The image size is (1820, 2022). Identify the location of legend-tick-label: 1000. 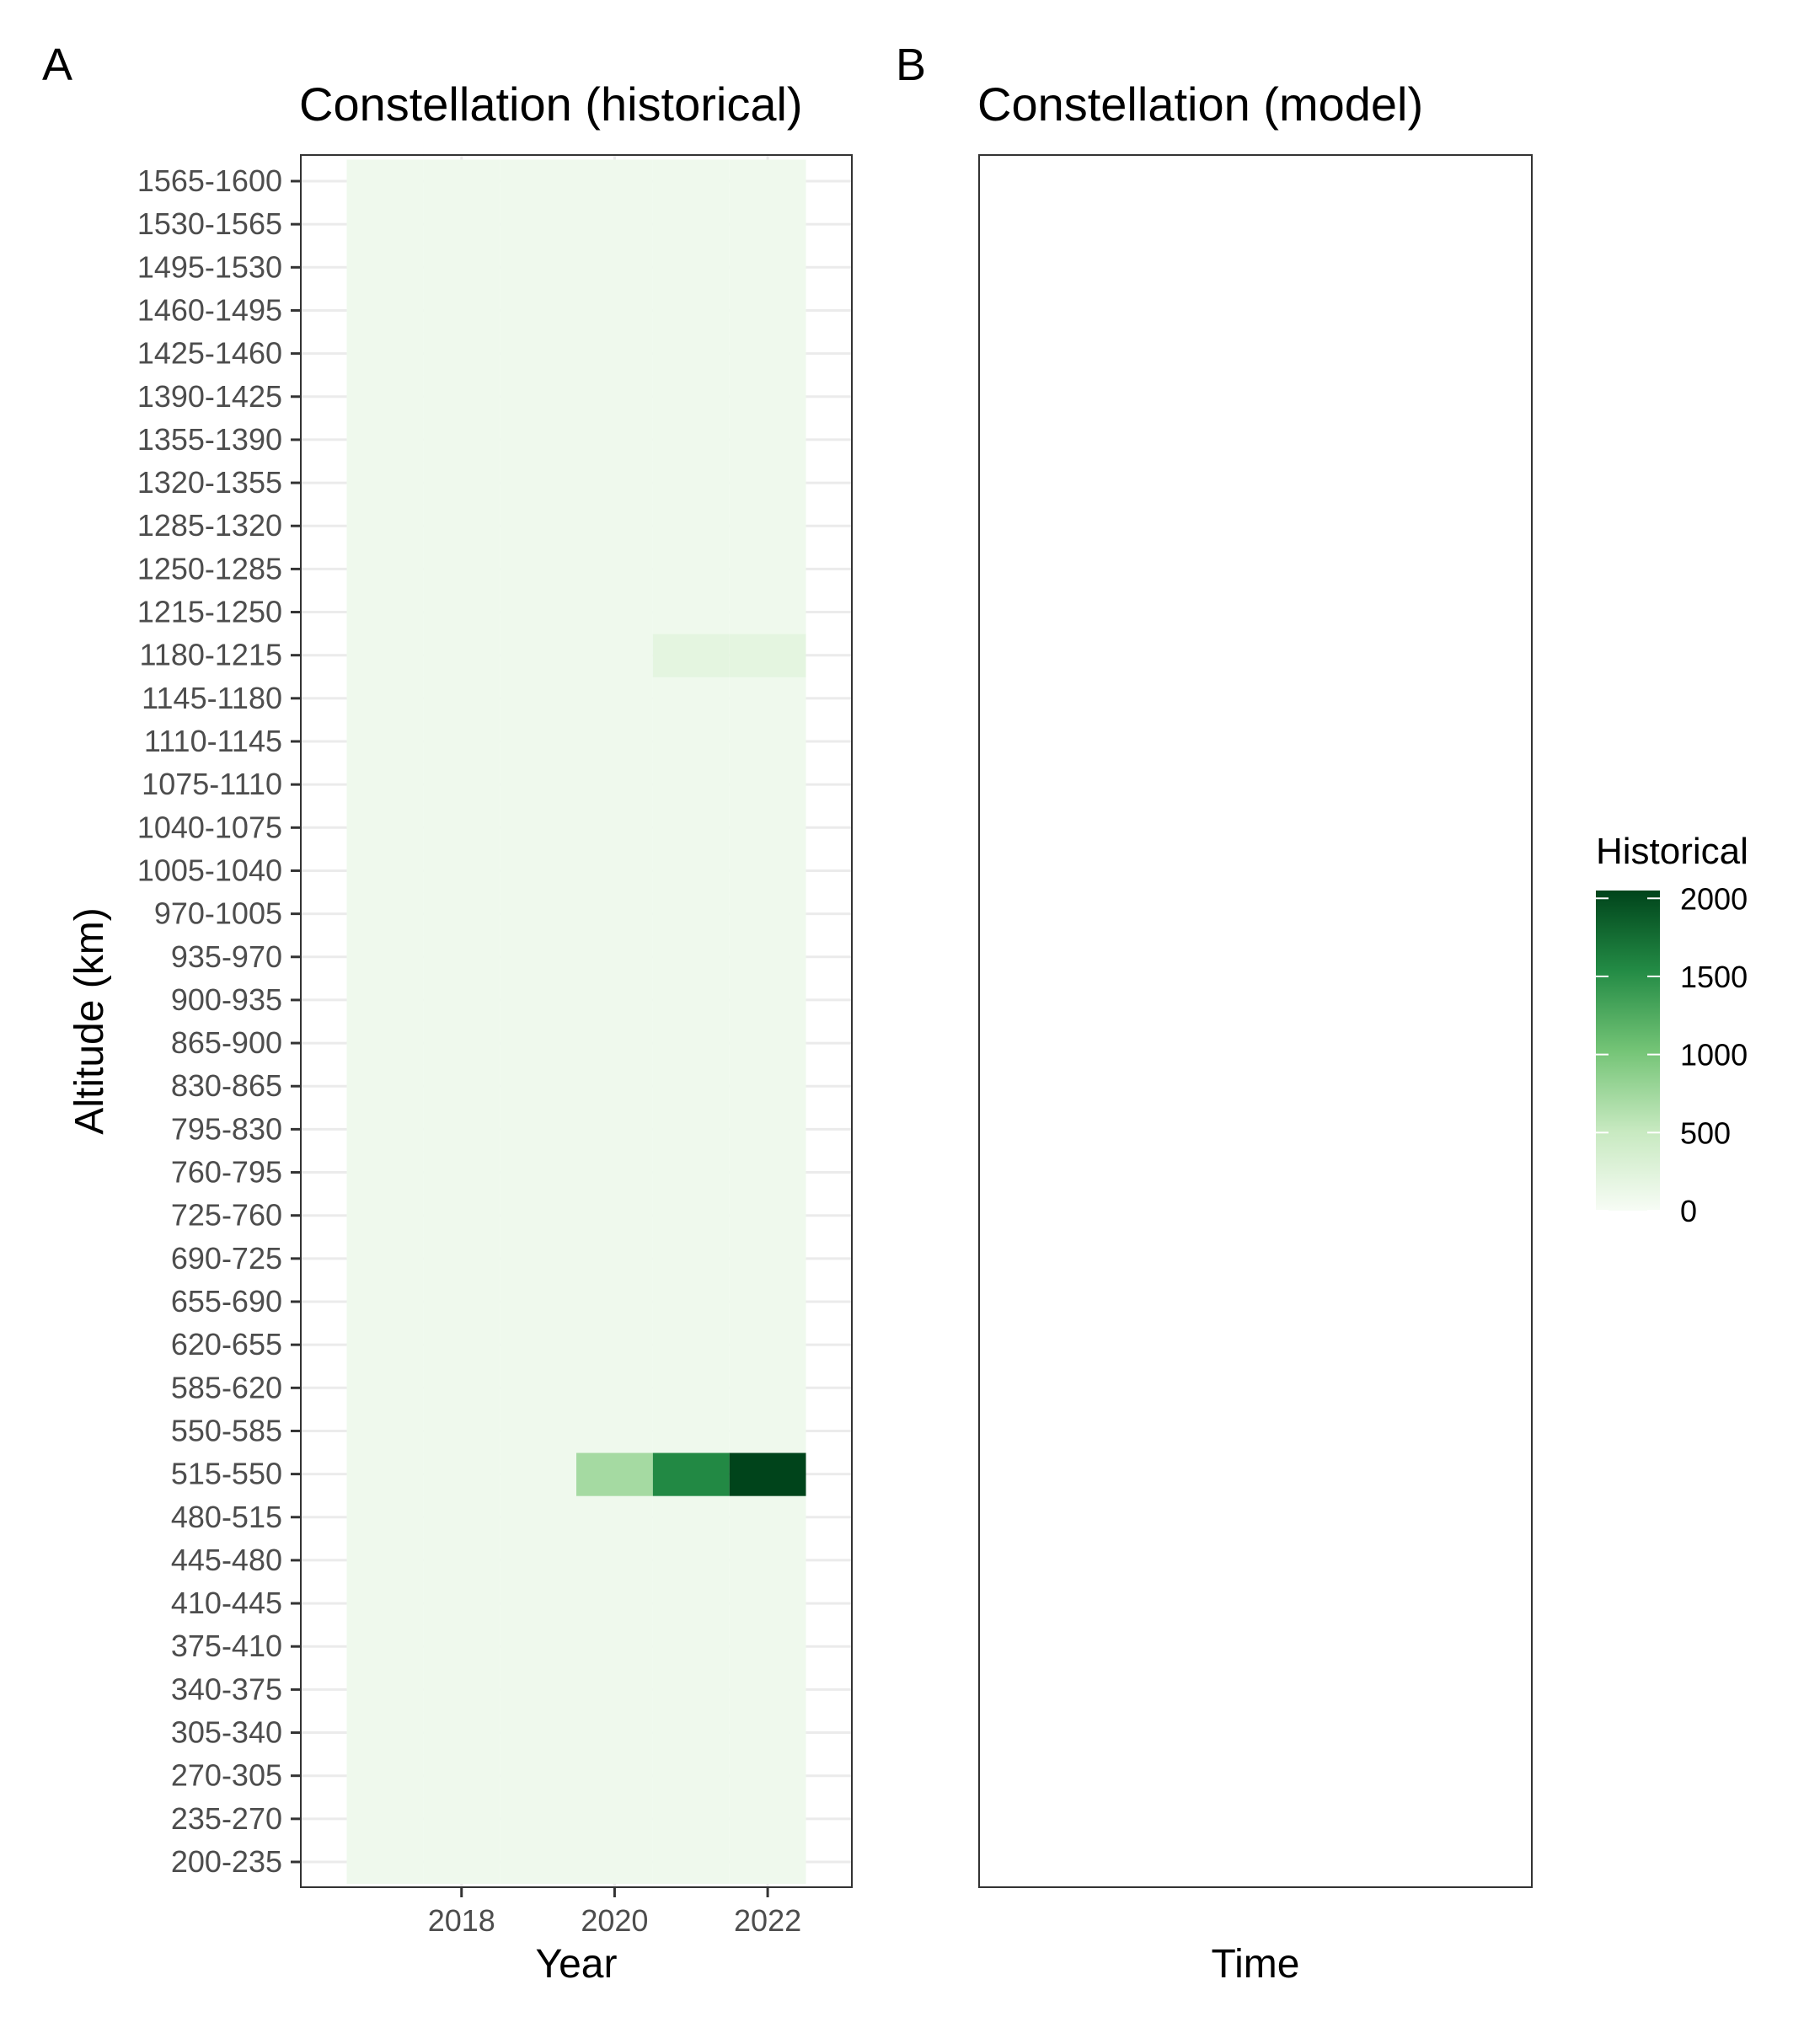
(1714, 1055).